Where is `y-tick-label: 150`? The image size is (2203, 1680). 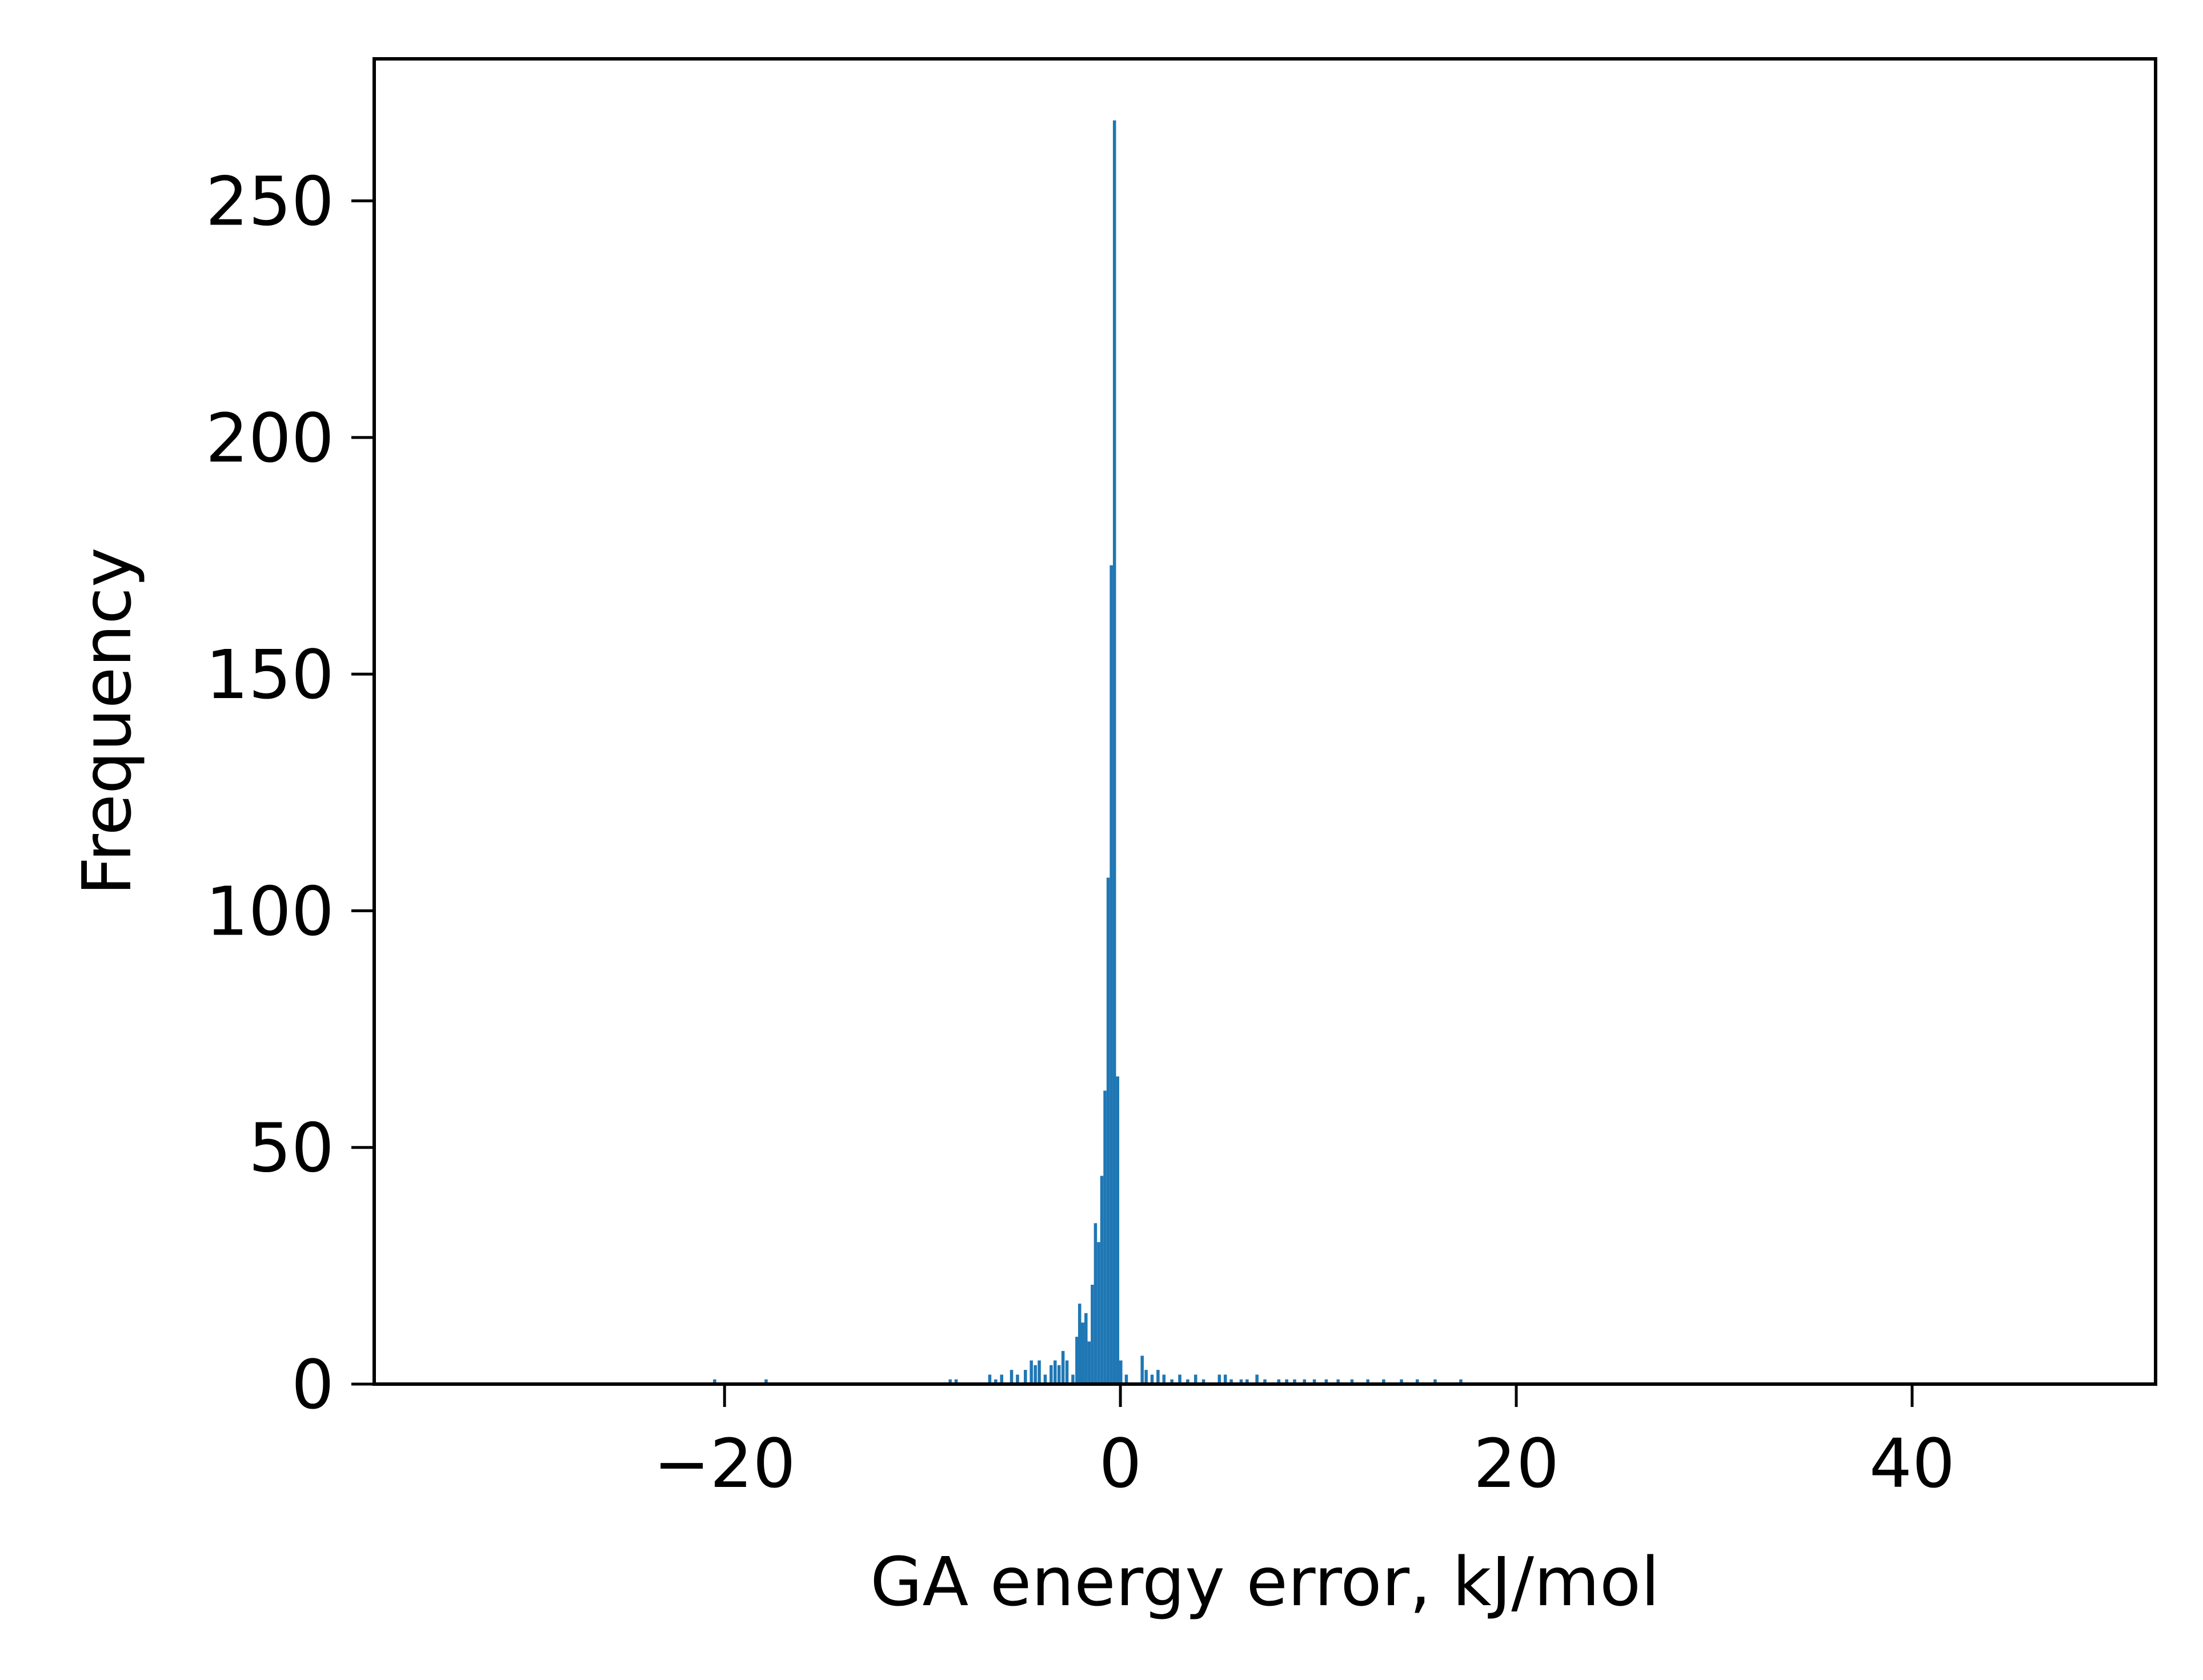 y-tick-label: 150 is located at coordinates (270, 674).